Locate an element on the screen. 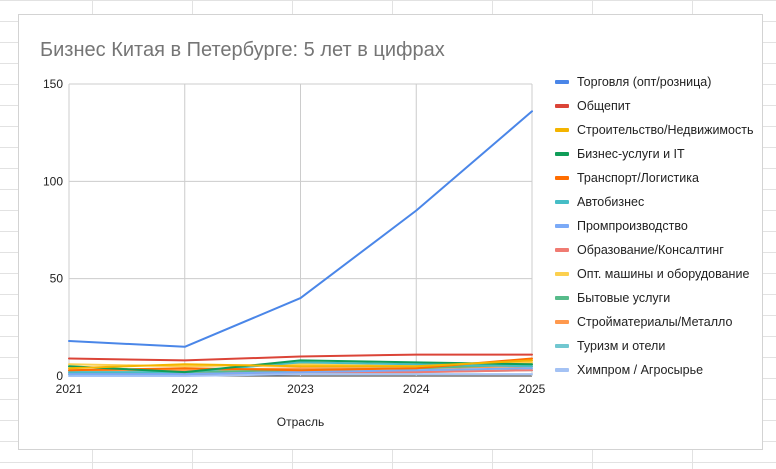  x-tick-label: 2021 is located at coordinates (69, 389).